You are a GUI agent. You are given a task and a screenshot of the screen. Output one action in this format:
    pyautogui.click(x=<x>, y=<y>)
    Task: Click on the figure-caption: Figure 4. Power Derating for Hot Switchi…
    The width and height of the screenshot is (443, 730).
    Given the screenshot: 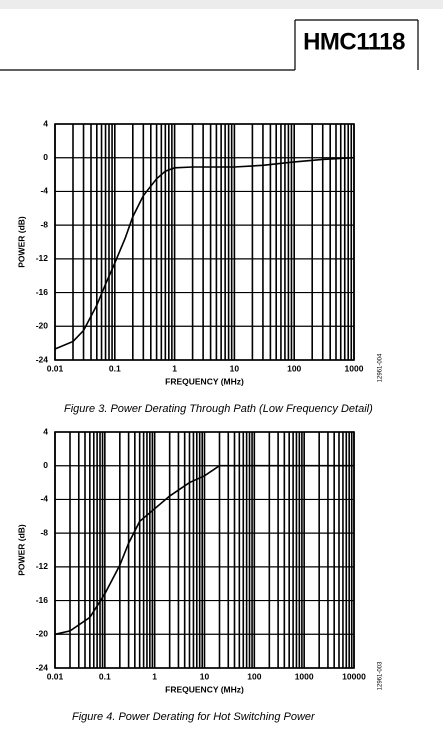 What is the action you would take?
    pyautogui.click(x=194, y=717)
    